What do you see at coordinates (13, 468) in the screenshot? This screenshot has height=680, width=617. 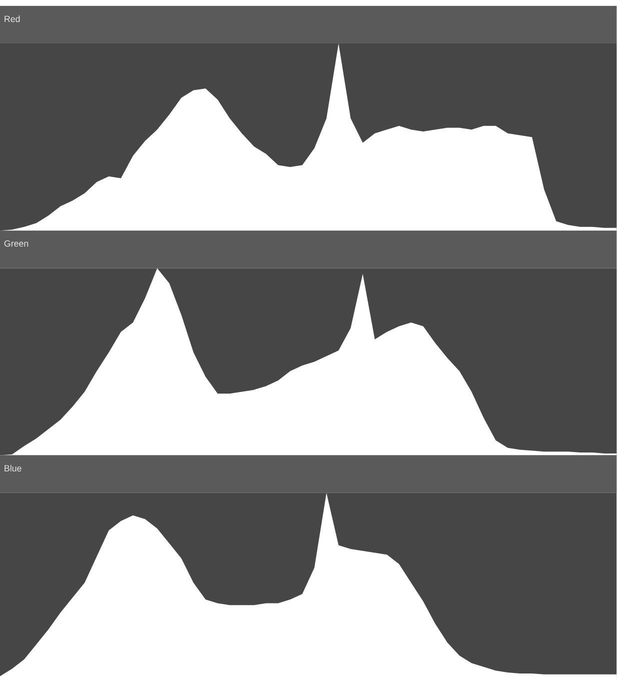 I see `chart-title: Blue` at bounding box center [13, 468].